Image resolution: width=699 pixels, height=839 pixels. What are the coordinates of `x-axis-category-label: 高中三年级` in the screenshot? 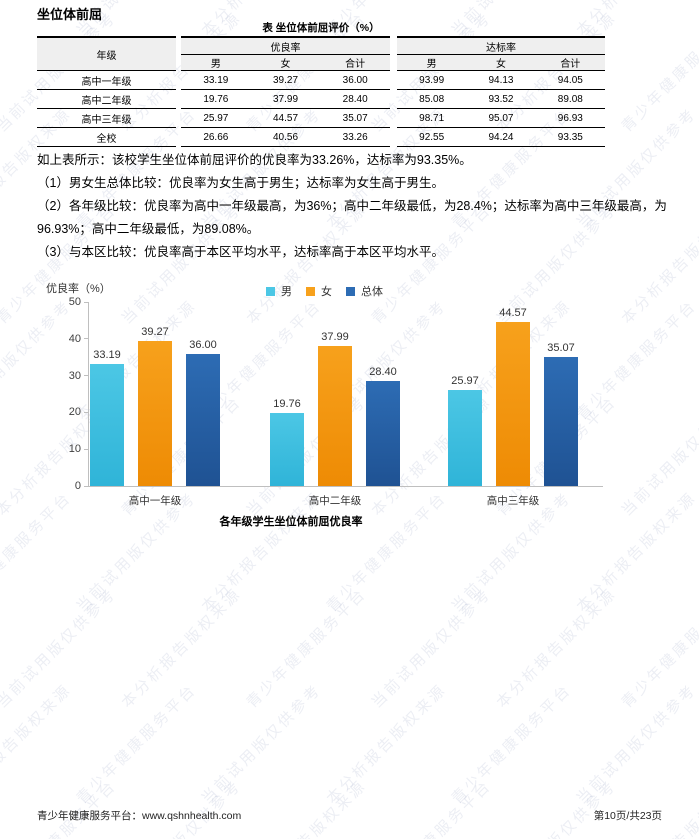 It's located at (513, 501).